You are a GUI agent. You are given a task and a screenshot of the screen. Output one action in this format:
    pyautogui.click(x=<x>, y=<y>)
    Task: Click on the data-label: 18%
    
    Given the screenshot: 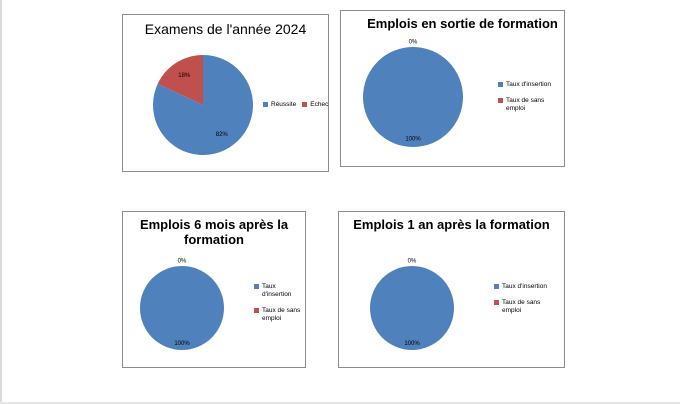 What is the action you would take?
    pyautogui.click(x=184, y=76)
    